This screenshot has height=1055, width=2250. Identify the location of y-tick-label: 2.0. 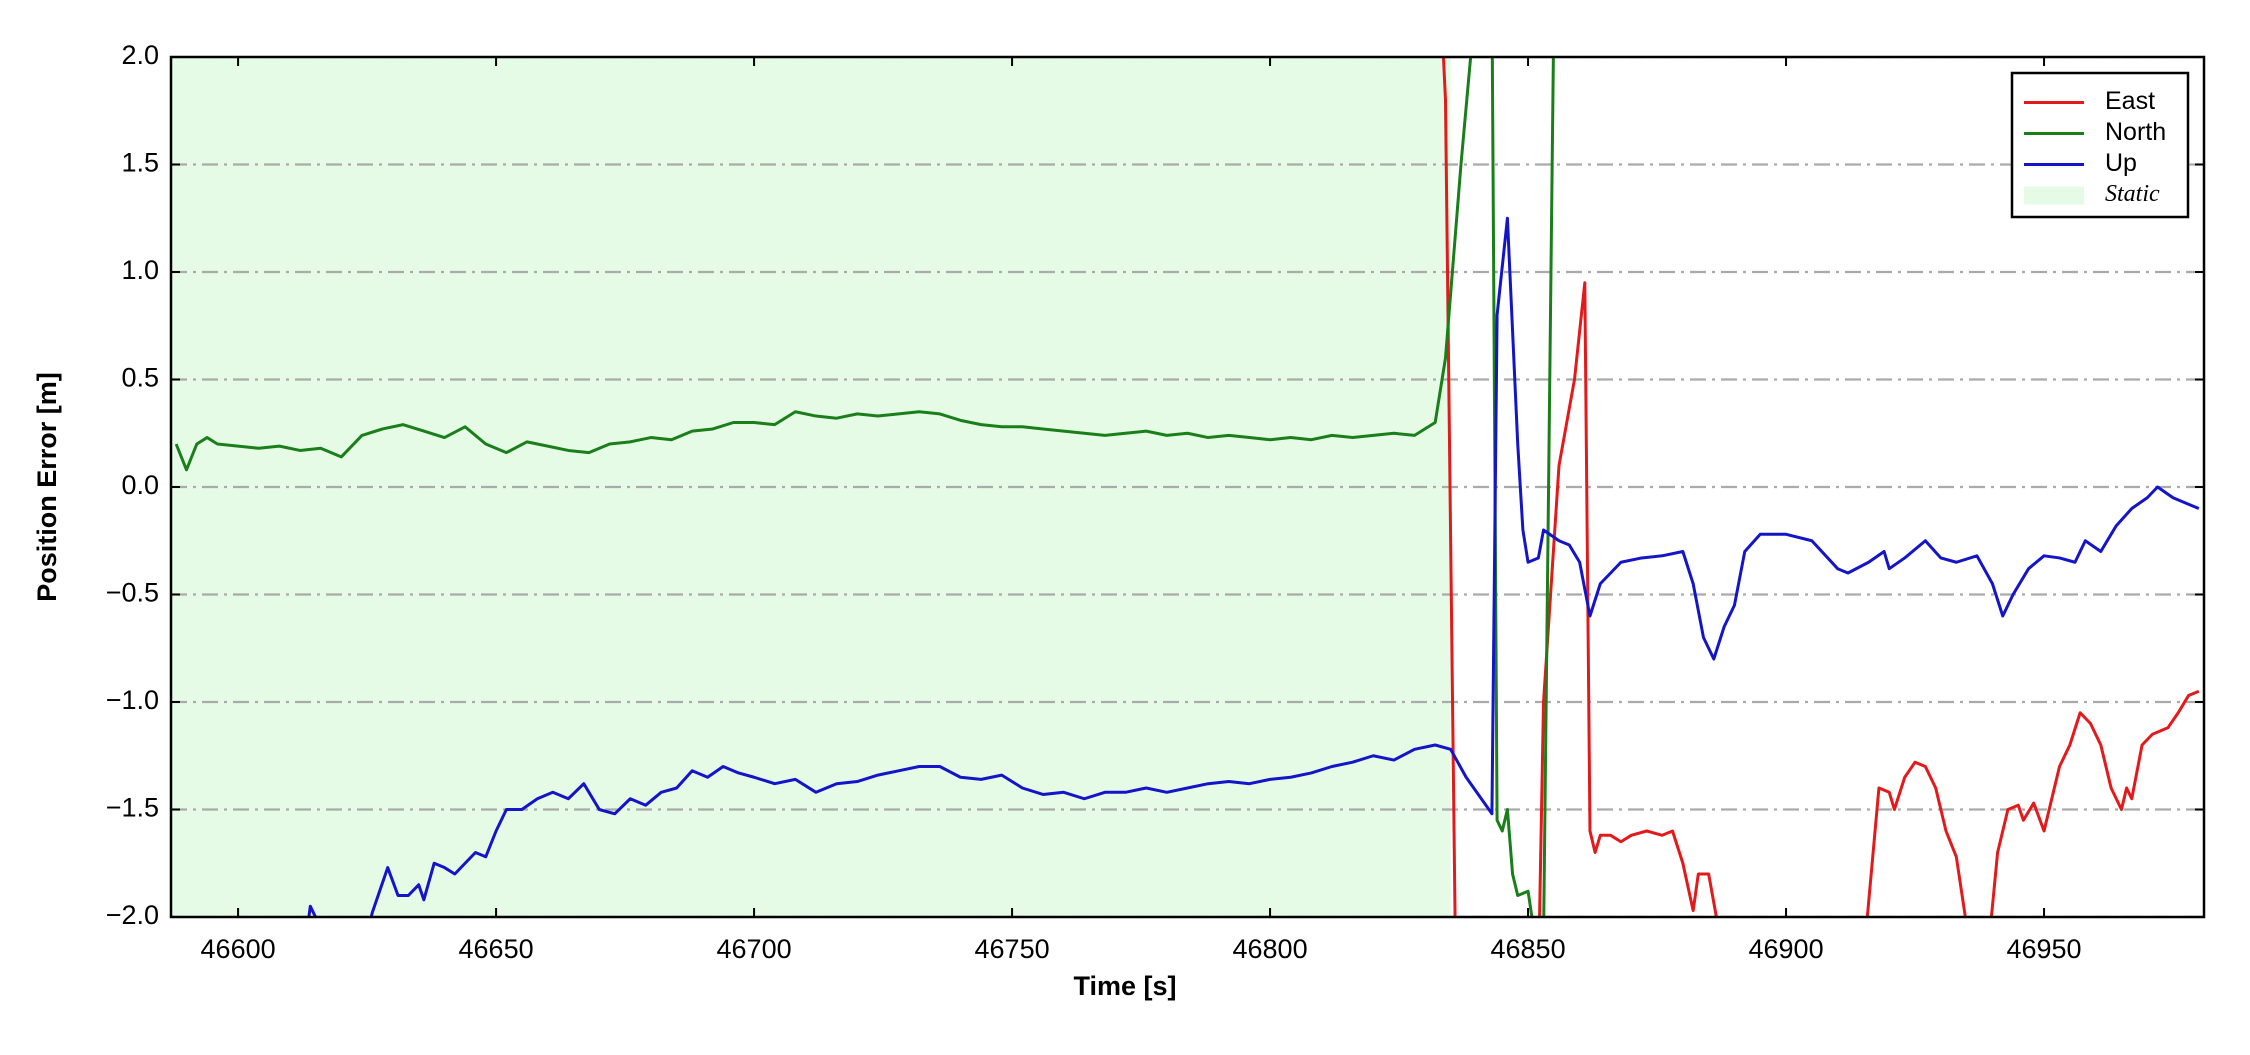
(140, 55).